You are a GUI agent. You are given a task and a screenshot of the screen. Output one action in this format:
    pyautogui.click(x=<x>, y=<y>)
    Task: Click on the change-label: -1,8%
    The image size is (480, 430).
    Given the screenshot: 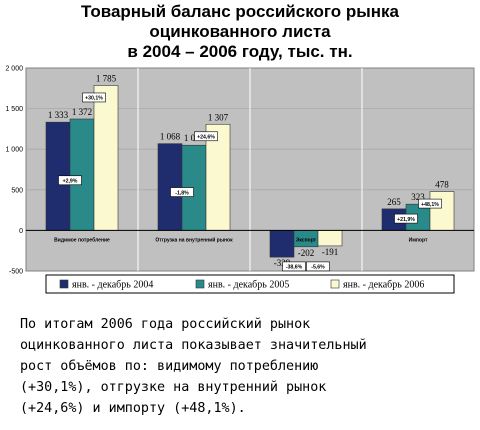 What is the action you would take?
    pyautogui.click(x=182, y=193)
    